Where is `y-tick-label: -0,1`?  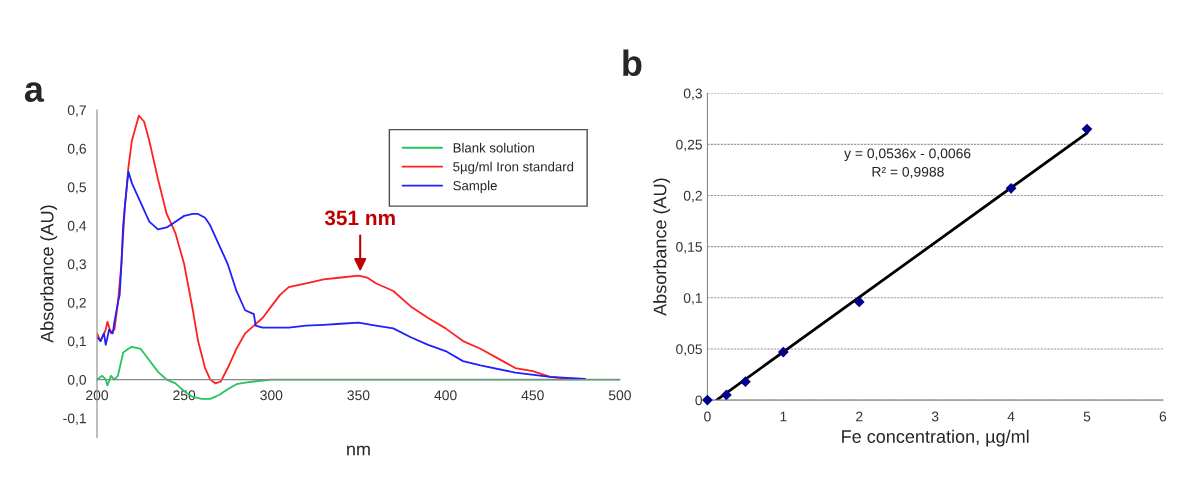
y-tick-label: -0,1 is located at coordinates (74, 419).